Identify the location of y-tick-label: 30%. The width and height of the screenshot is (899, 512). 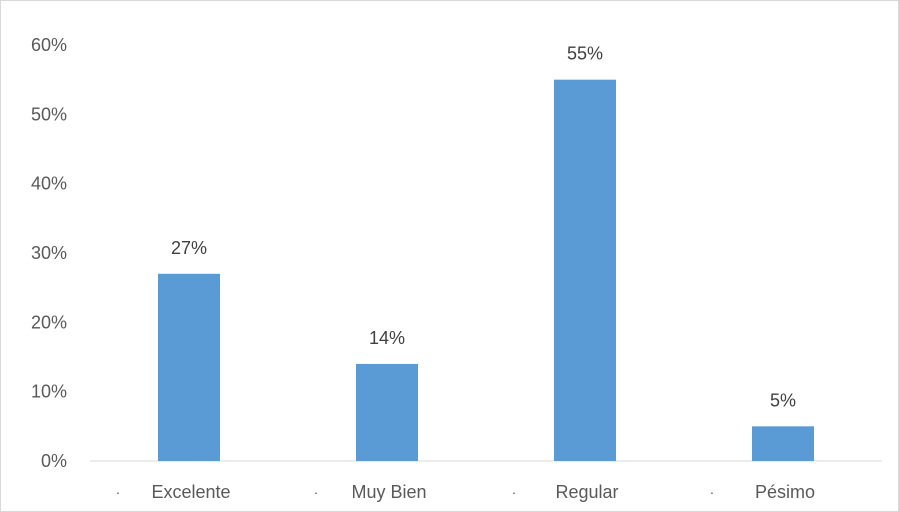
(49, 253).